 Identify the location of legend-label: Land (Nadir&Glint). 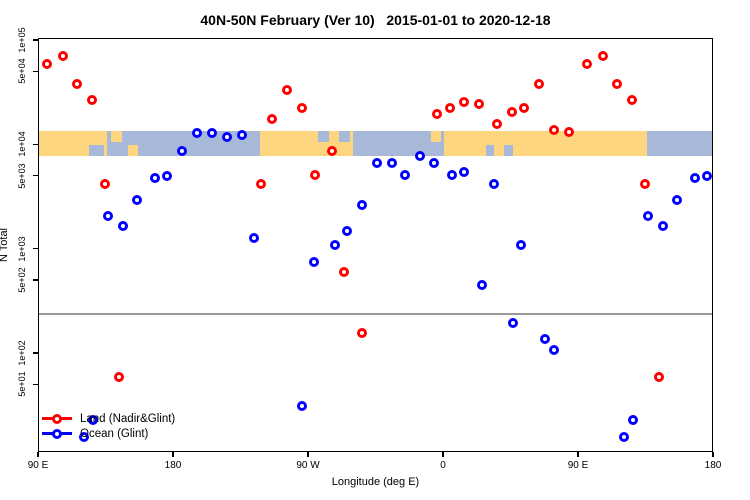
(128, 418).